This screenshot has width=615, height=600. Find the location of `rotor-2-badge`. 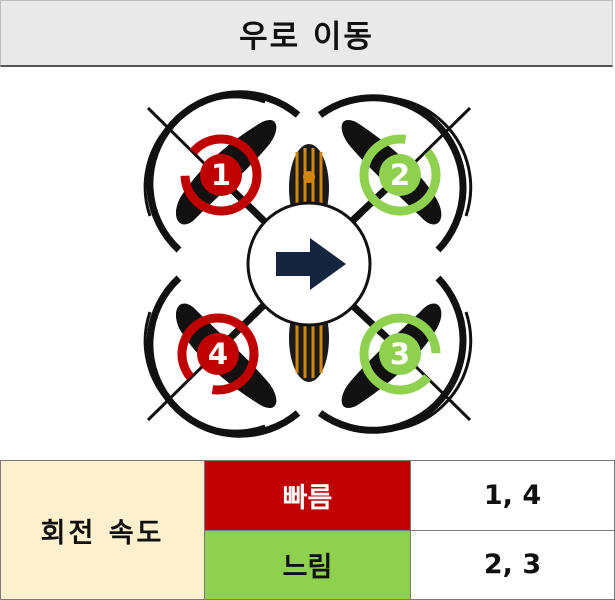

rotor-2-badge is located at coordinates (400, 175).